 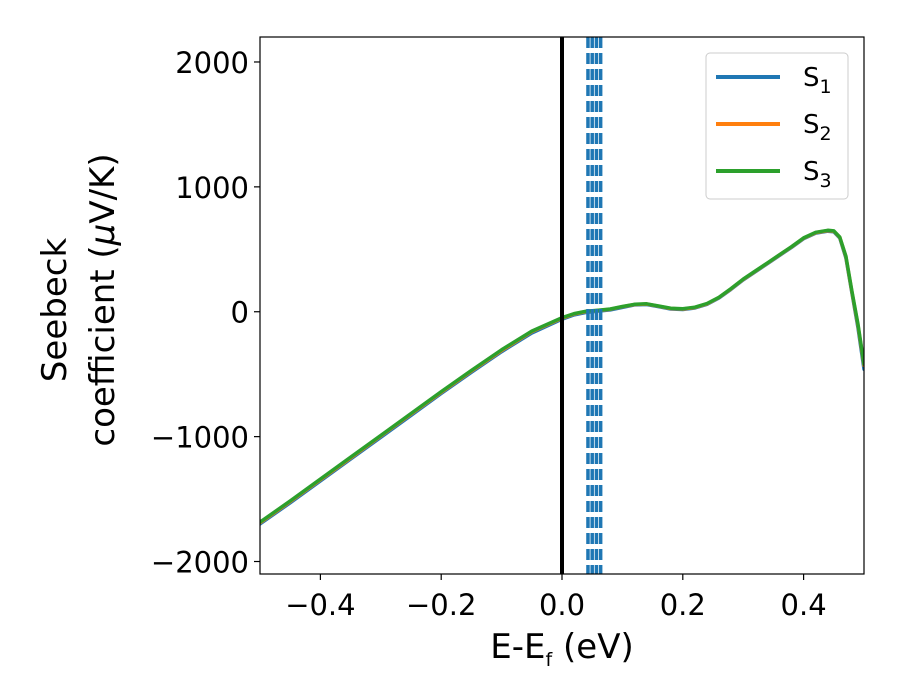 What do you see at coordinates (200, 563) in the screenshot?
I see `y-tick-label: −2000` at bounding box center [200, 563].